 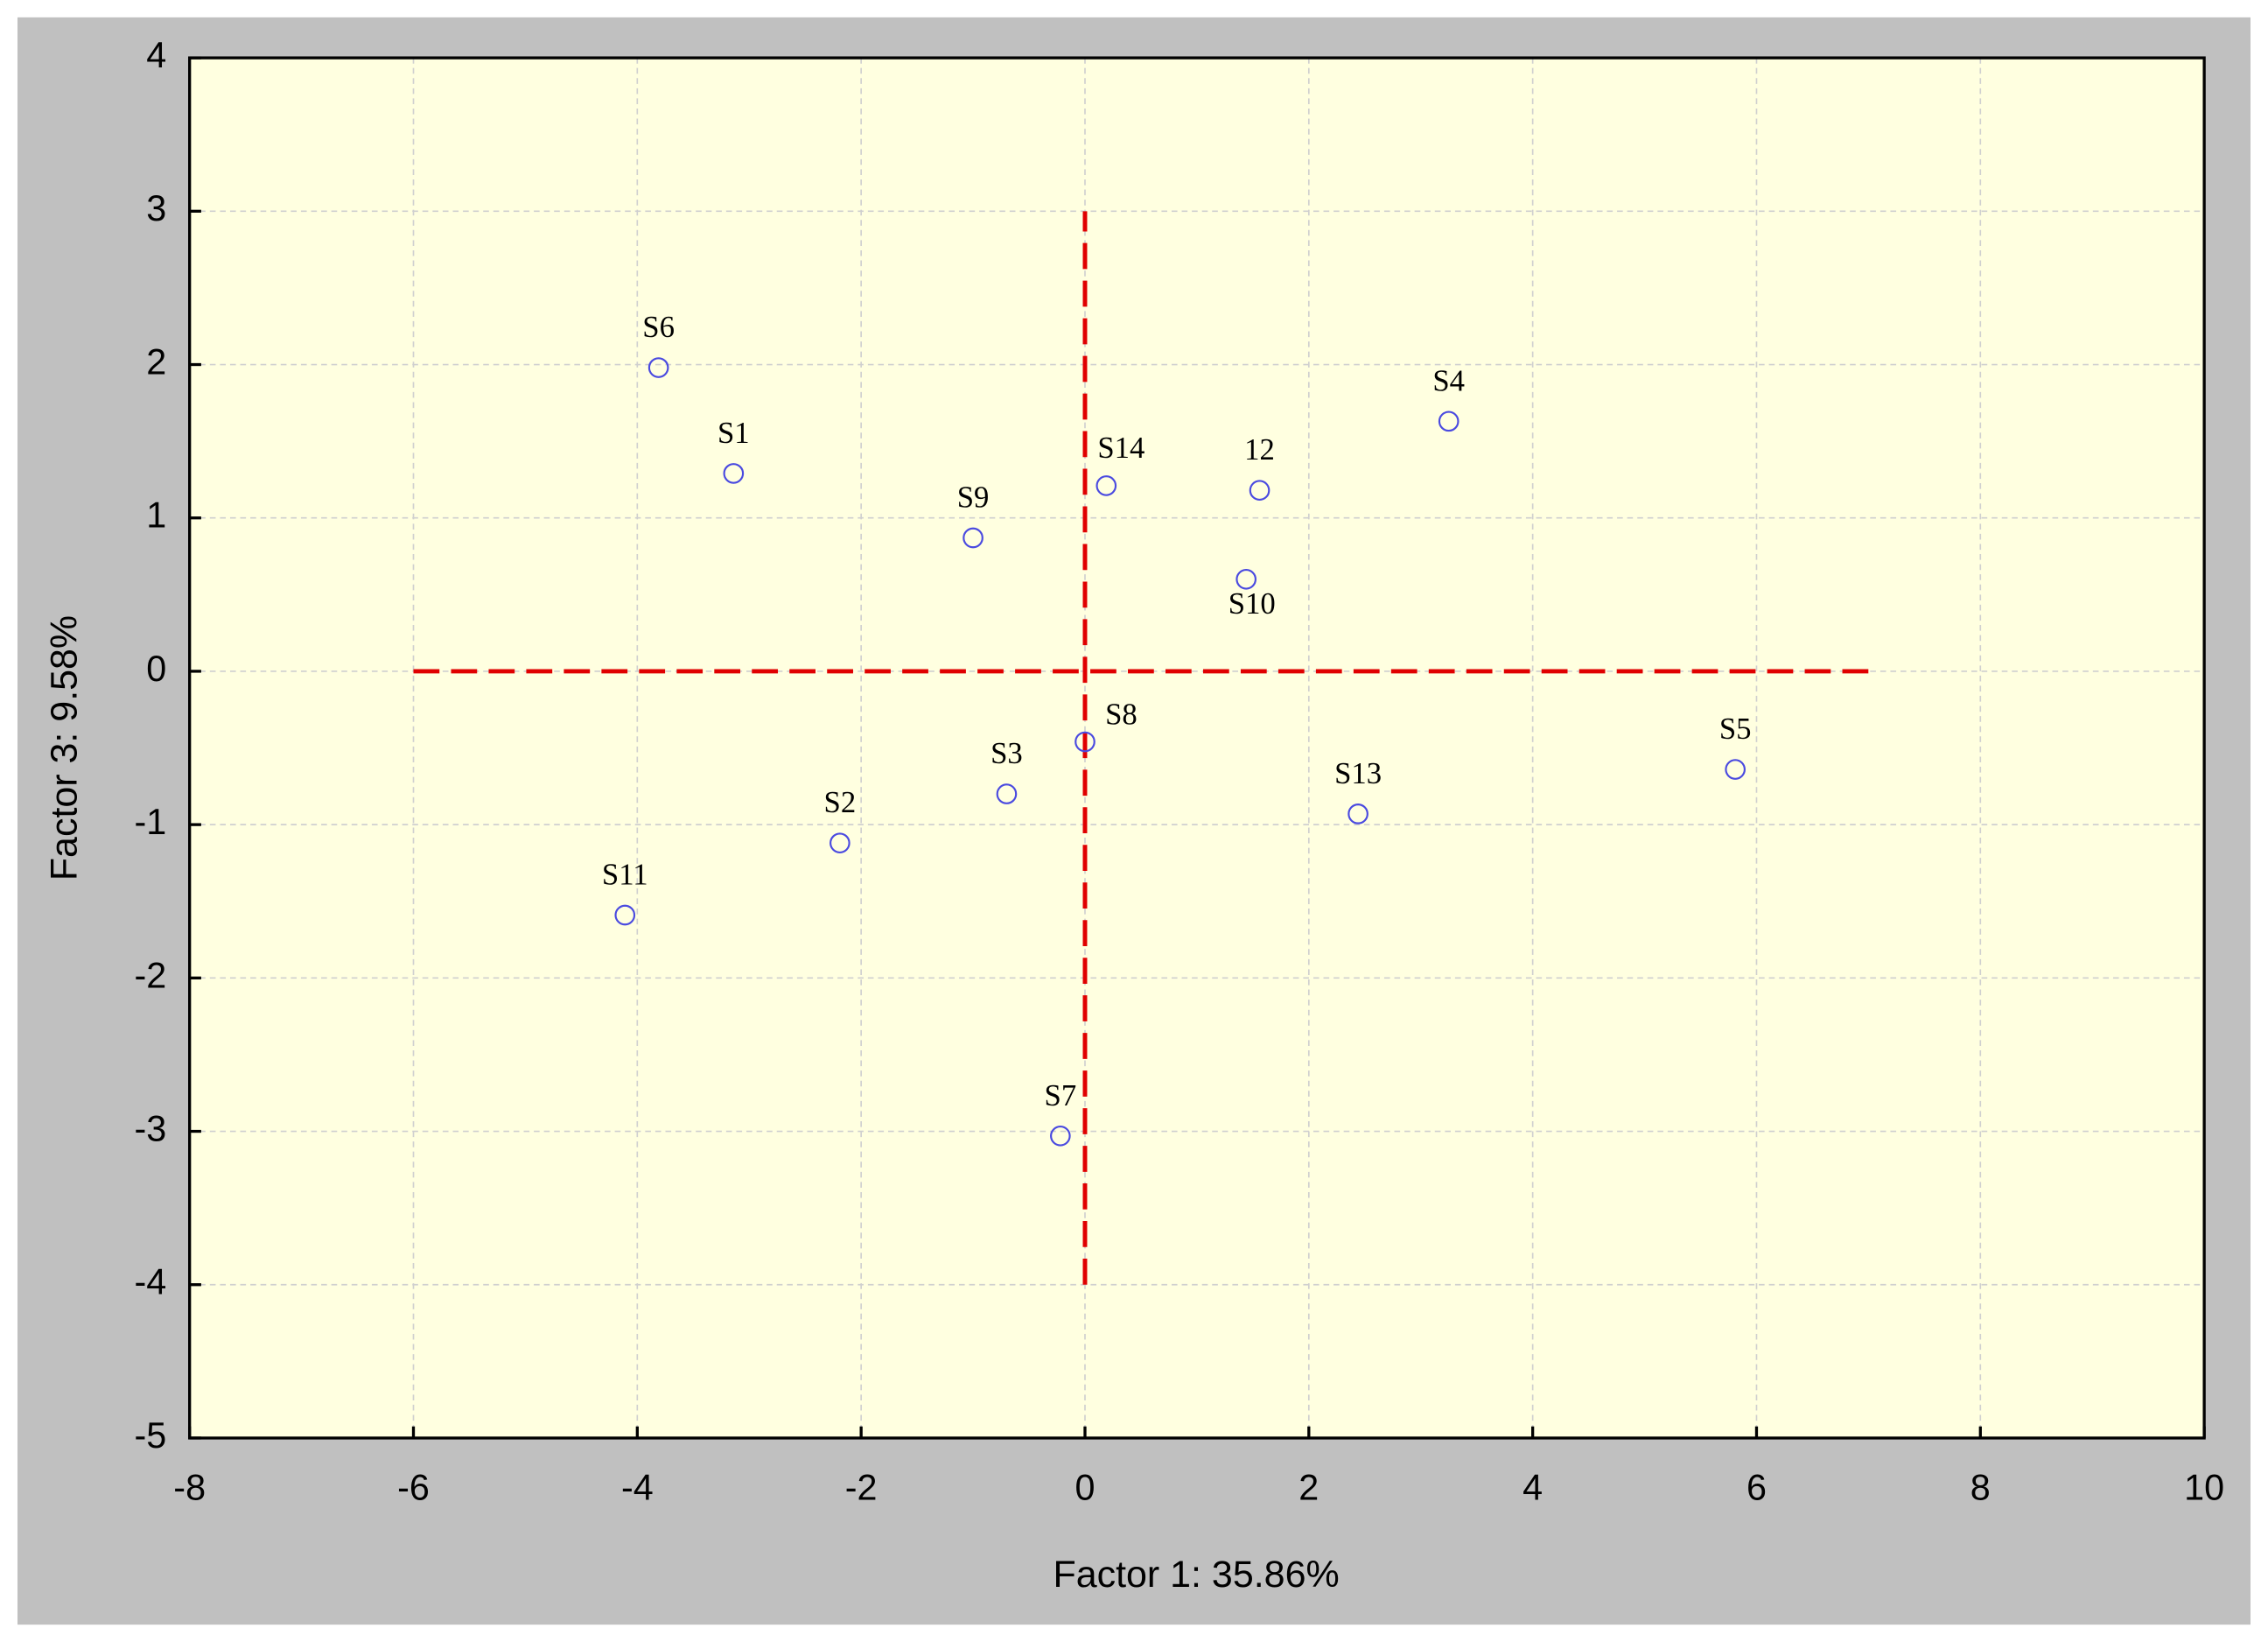 I want to click on point-label: S4, so click(x=1448, y=380).